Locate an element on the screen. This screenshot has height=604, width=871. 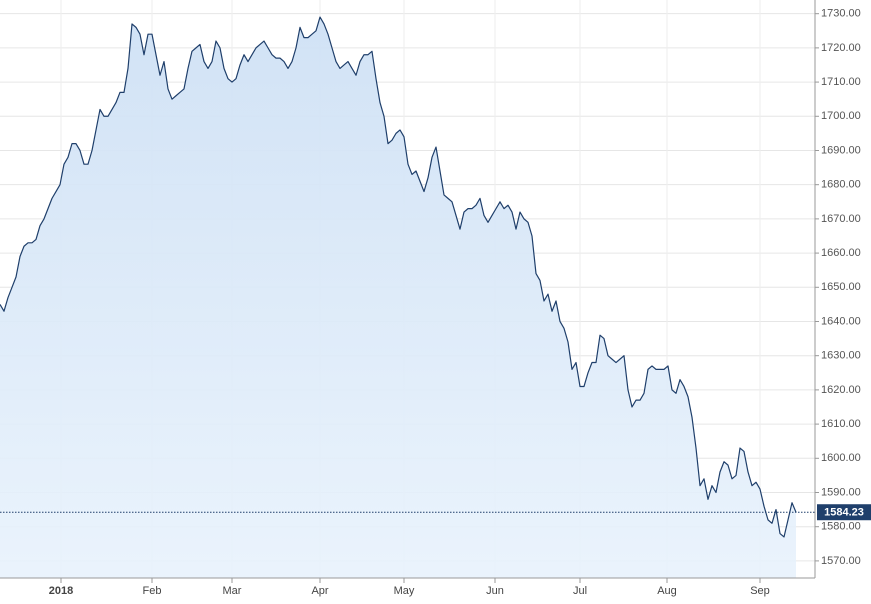
y-tick-label: 1710.00 is located at coordinates (841, 82).